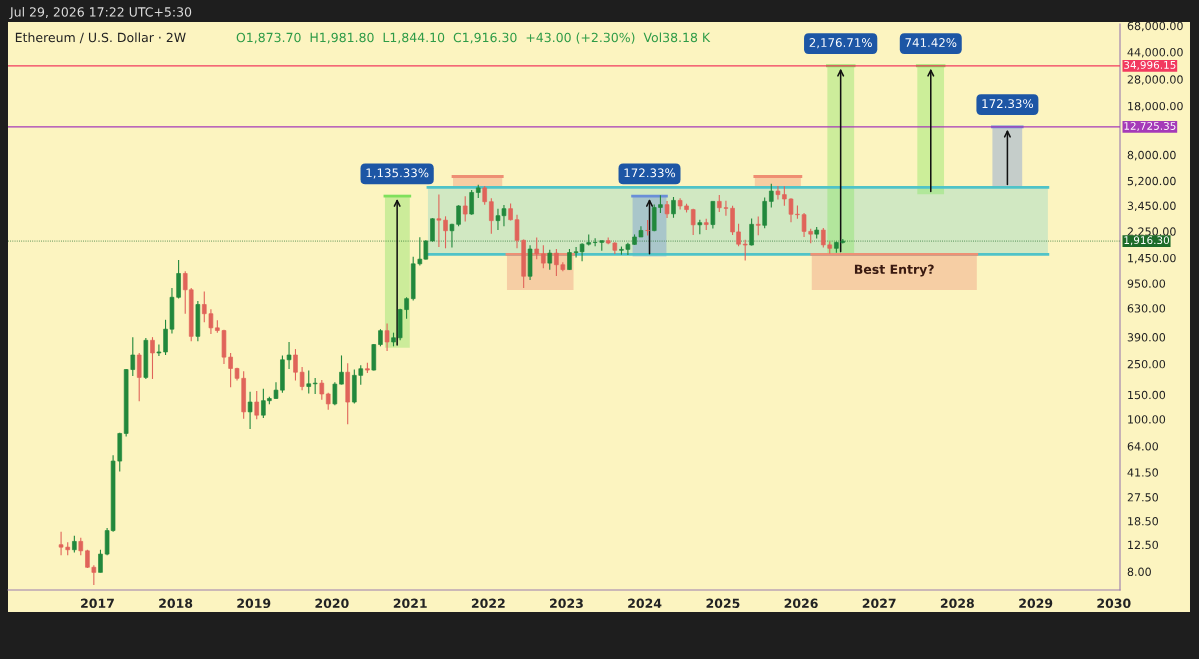  Describe the element at coordinates (1114, 603) in the screenshot. I see `x-tick-label: 2030` at that location.